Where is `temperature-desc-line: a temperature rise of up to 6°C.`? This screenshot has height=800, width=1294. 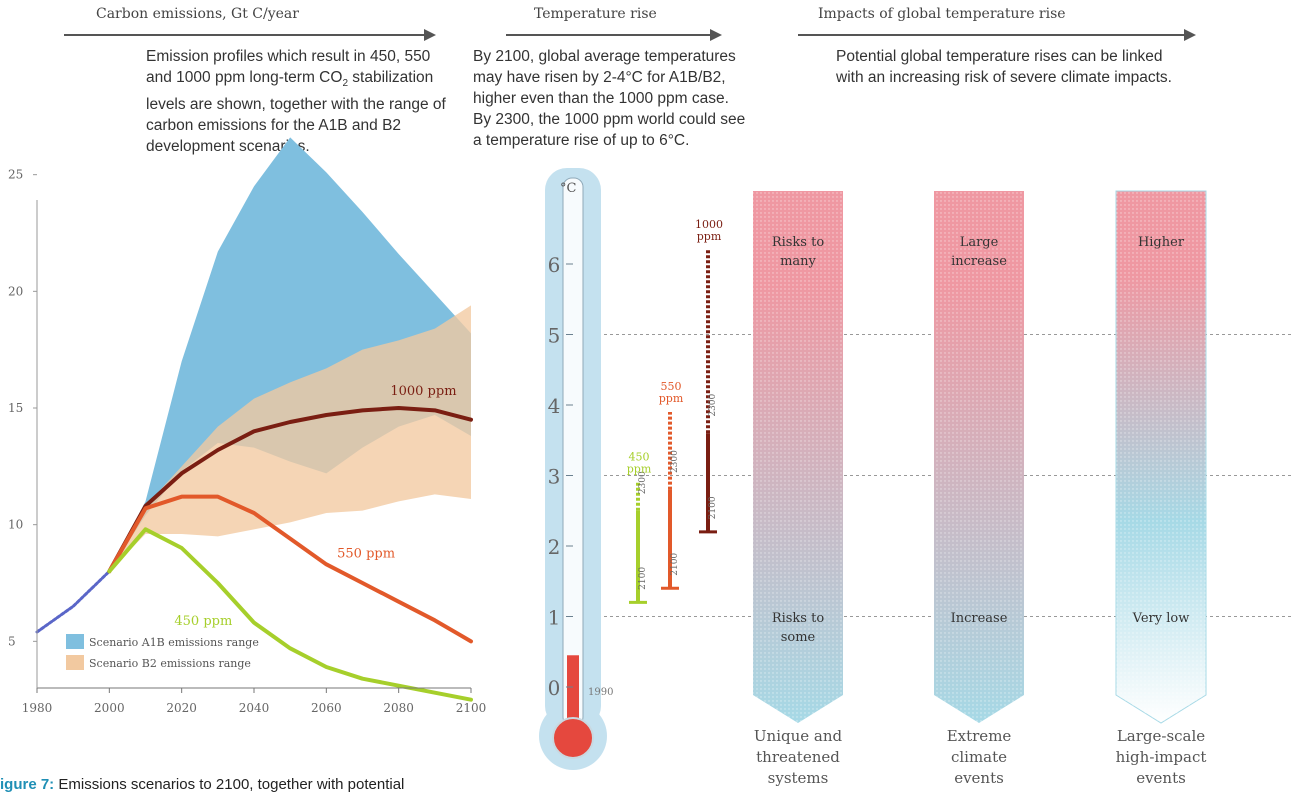 temperature-desc-line: a temperature rise of up to 6°C. is located at coordinates (581, 140).